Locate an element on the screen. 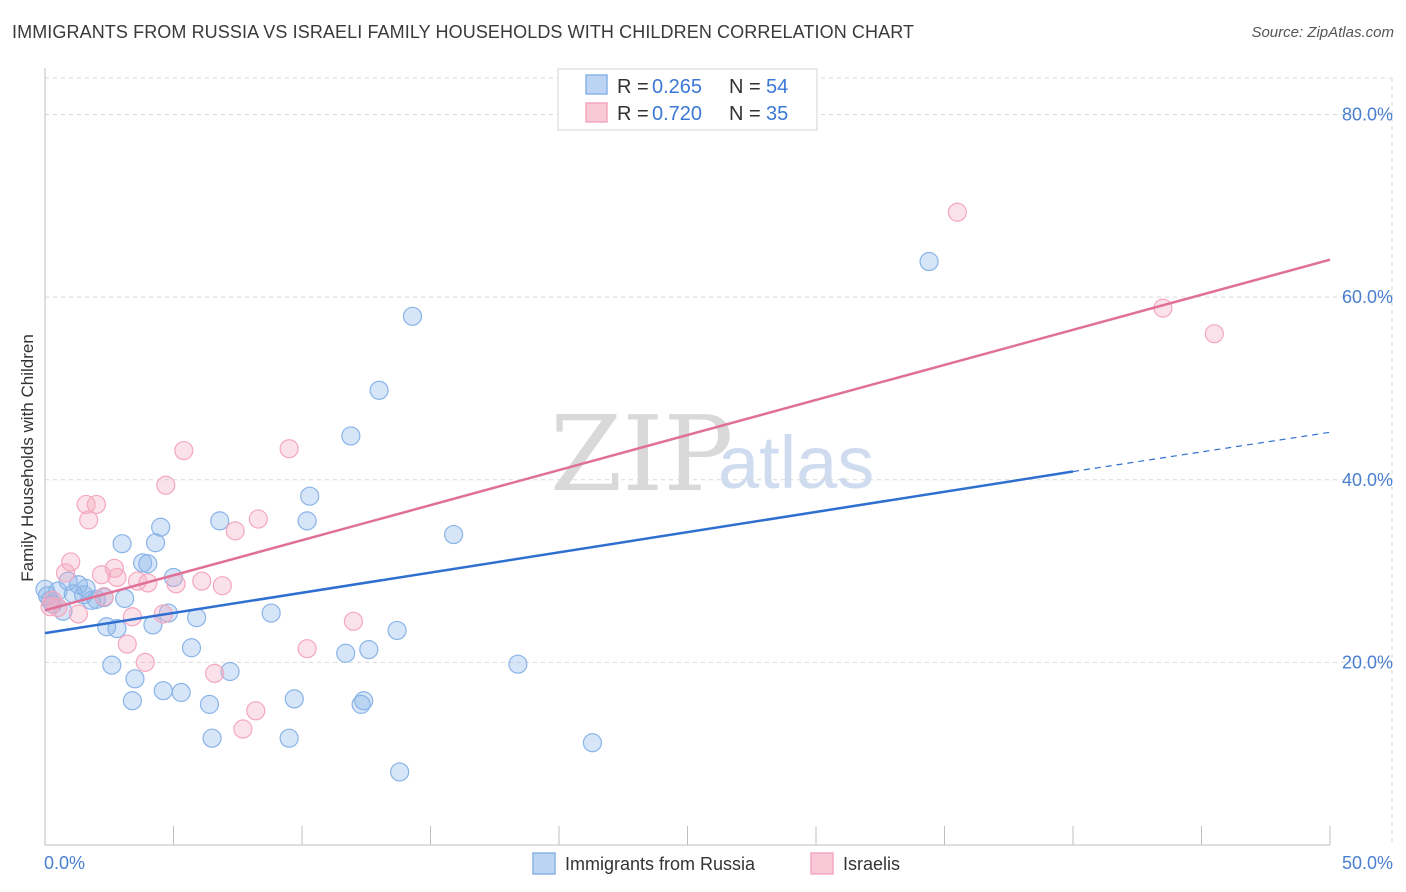 This screenshot has height=892, width=1406. watermark-zip: ZIP is located at coordinates (641, 454).